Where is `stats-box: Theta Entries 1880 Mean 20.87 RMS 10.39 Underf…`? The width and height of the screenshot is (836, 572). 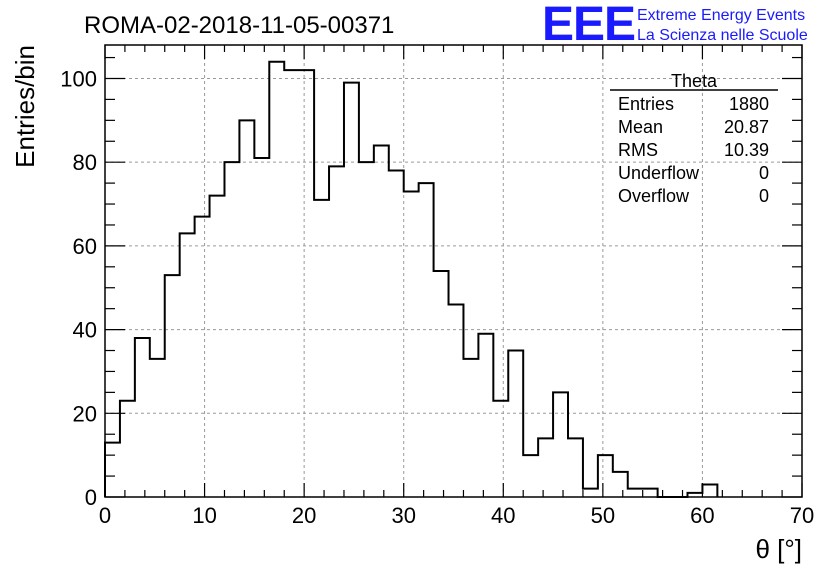
stats-box: Theta Entries 1880 Mean 20.87 RMS 10.39 Underf… is located at coordinates (694, 138).